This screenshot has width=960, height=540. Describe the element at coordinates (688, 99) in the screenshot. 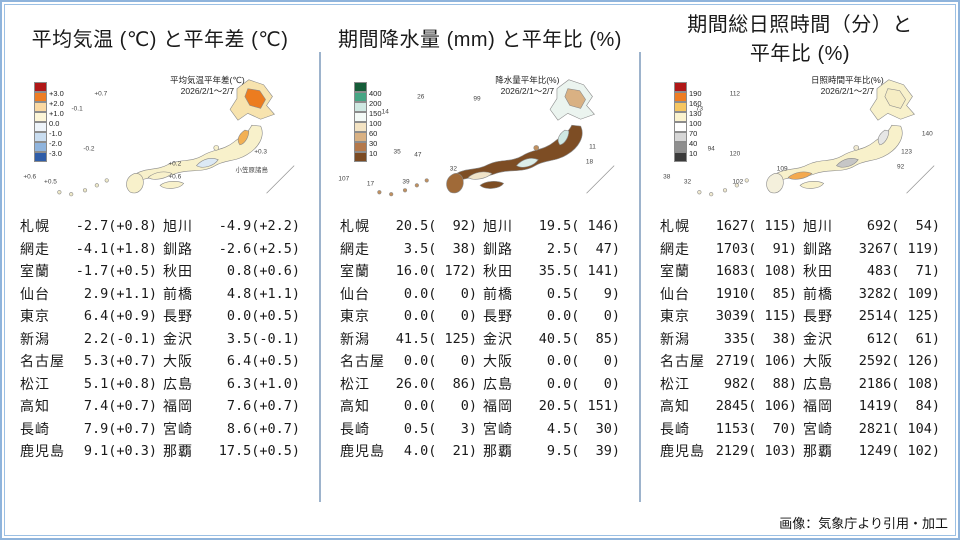

I see `legend-item: 160` at that location.